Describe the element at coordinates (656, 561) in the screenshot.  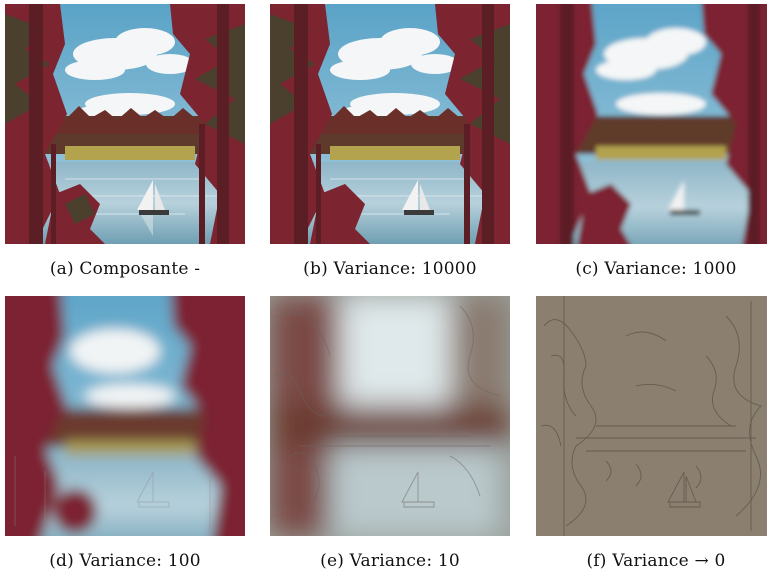
I see `panel-f-caption: (f) Variance → 0` at that location.